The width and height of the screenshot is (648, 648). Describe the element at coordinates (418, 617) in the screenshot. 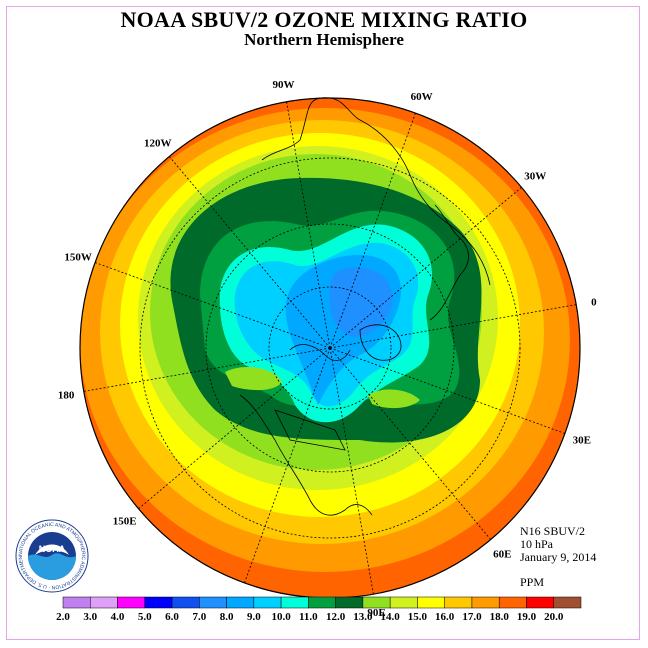

I see `colorbar-tick-label: 15.0` at that location.